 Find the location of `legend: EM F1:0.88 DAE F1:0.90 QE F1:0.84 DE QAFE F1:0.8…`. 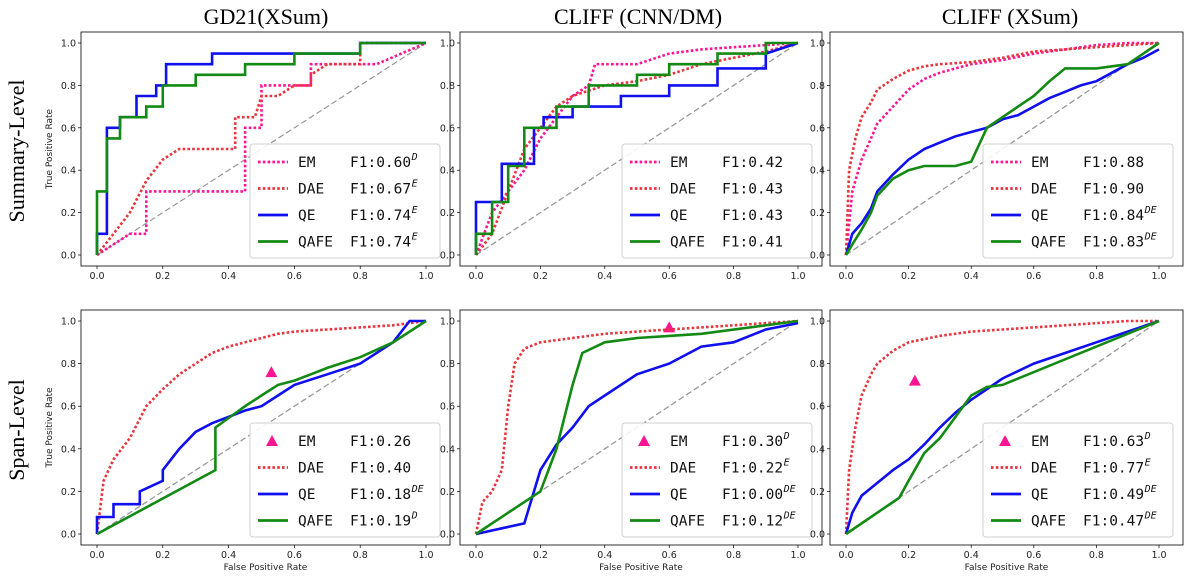

legend: EM F1:0.88 DAE F1:0.90 QE F1:0.84 DE QAFE F1:0.8… is located at coordinates (1078, 201).